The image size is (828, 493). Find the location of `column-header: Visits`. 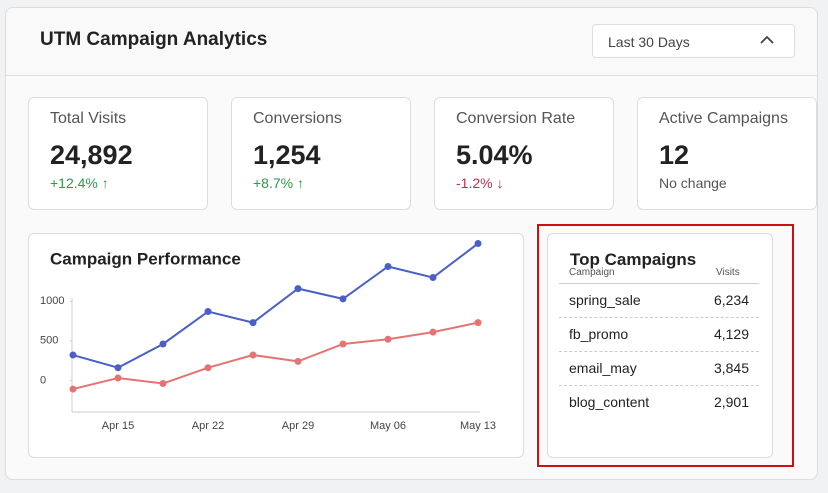

column-header: Visits is located at coordinates (728, 272).